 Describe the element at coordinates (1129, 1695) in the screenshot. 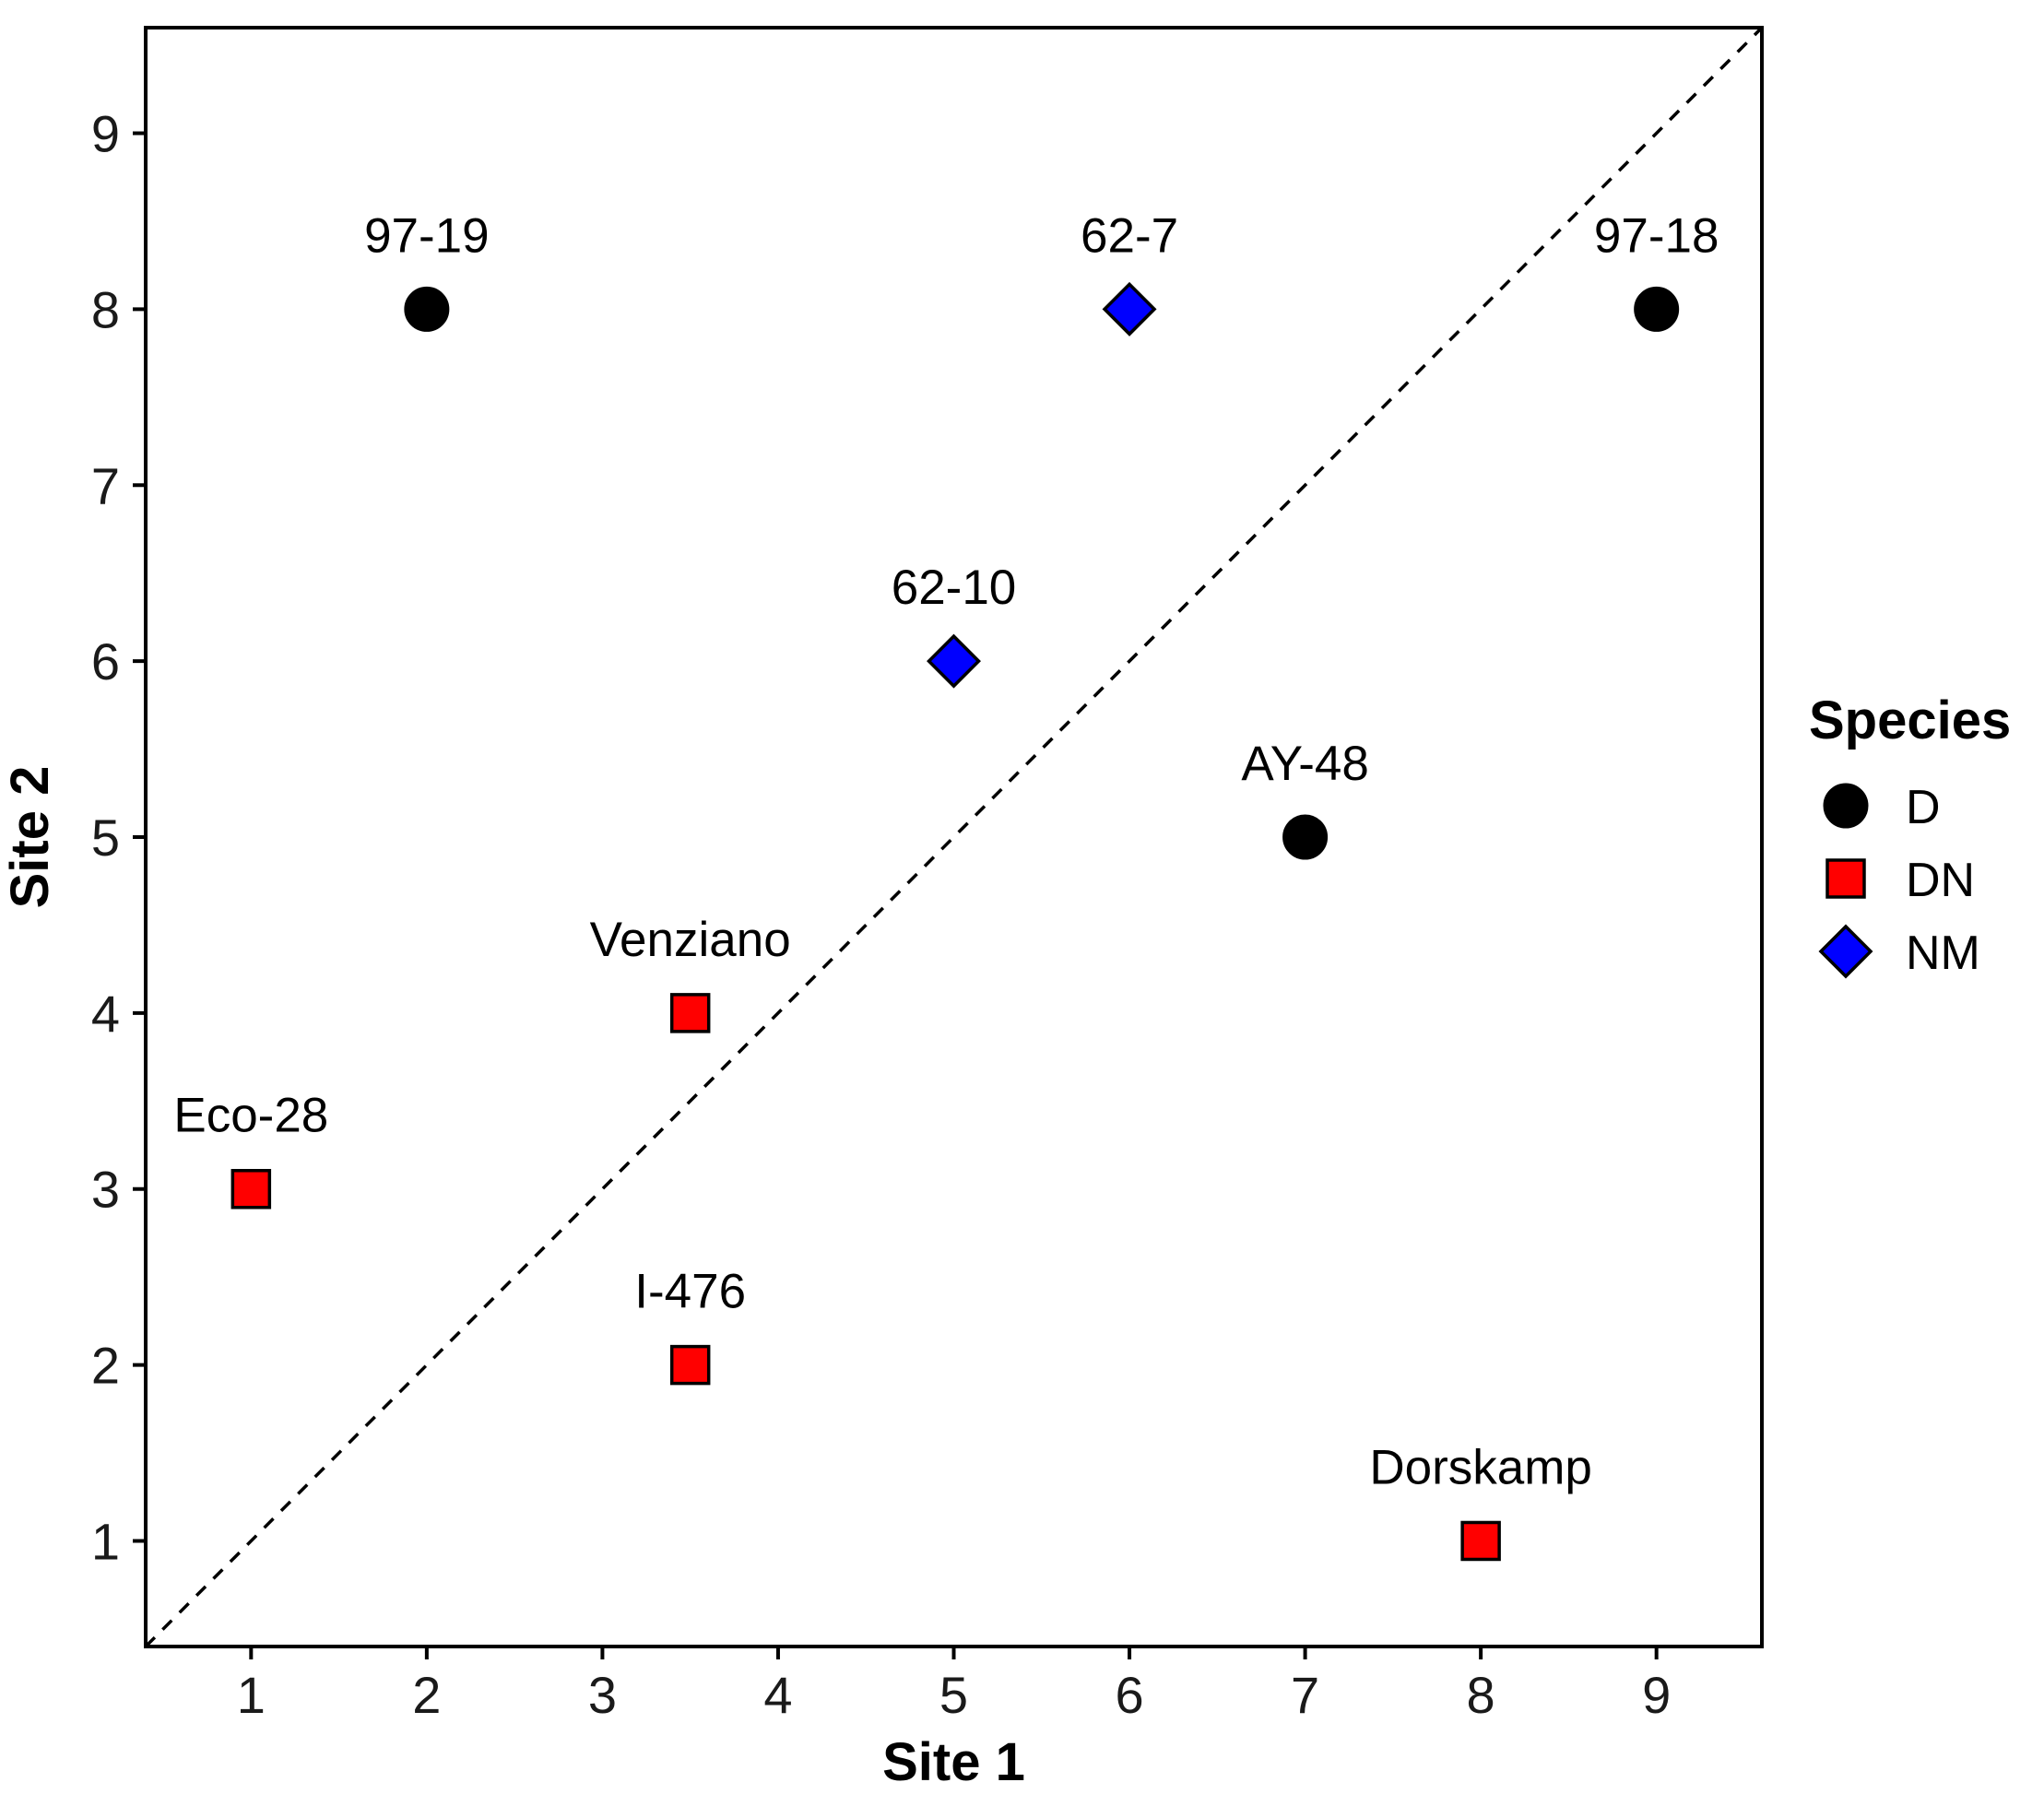

I see `x-tick-label: 6` at that location.